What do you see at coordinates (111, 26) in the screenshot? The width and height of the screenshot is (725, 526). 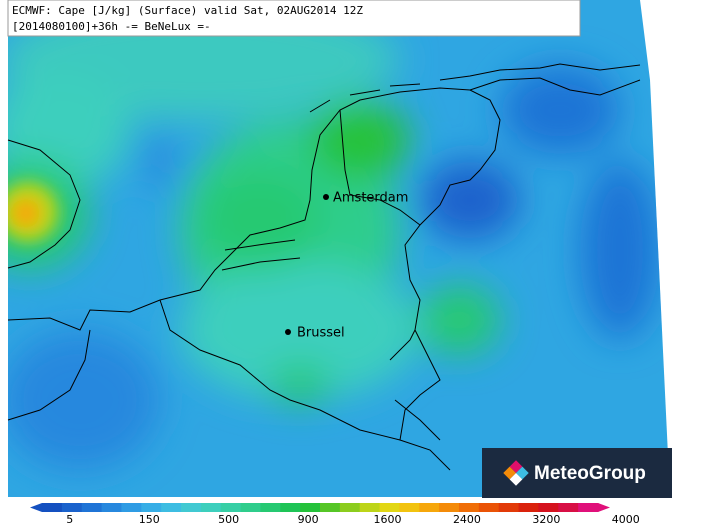 I see `header-line: [2014080100]+36h -= BeNeLux =-` at bounding box center [111, 26].